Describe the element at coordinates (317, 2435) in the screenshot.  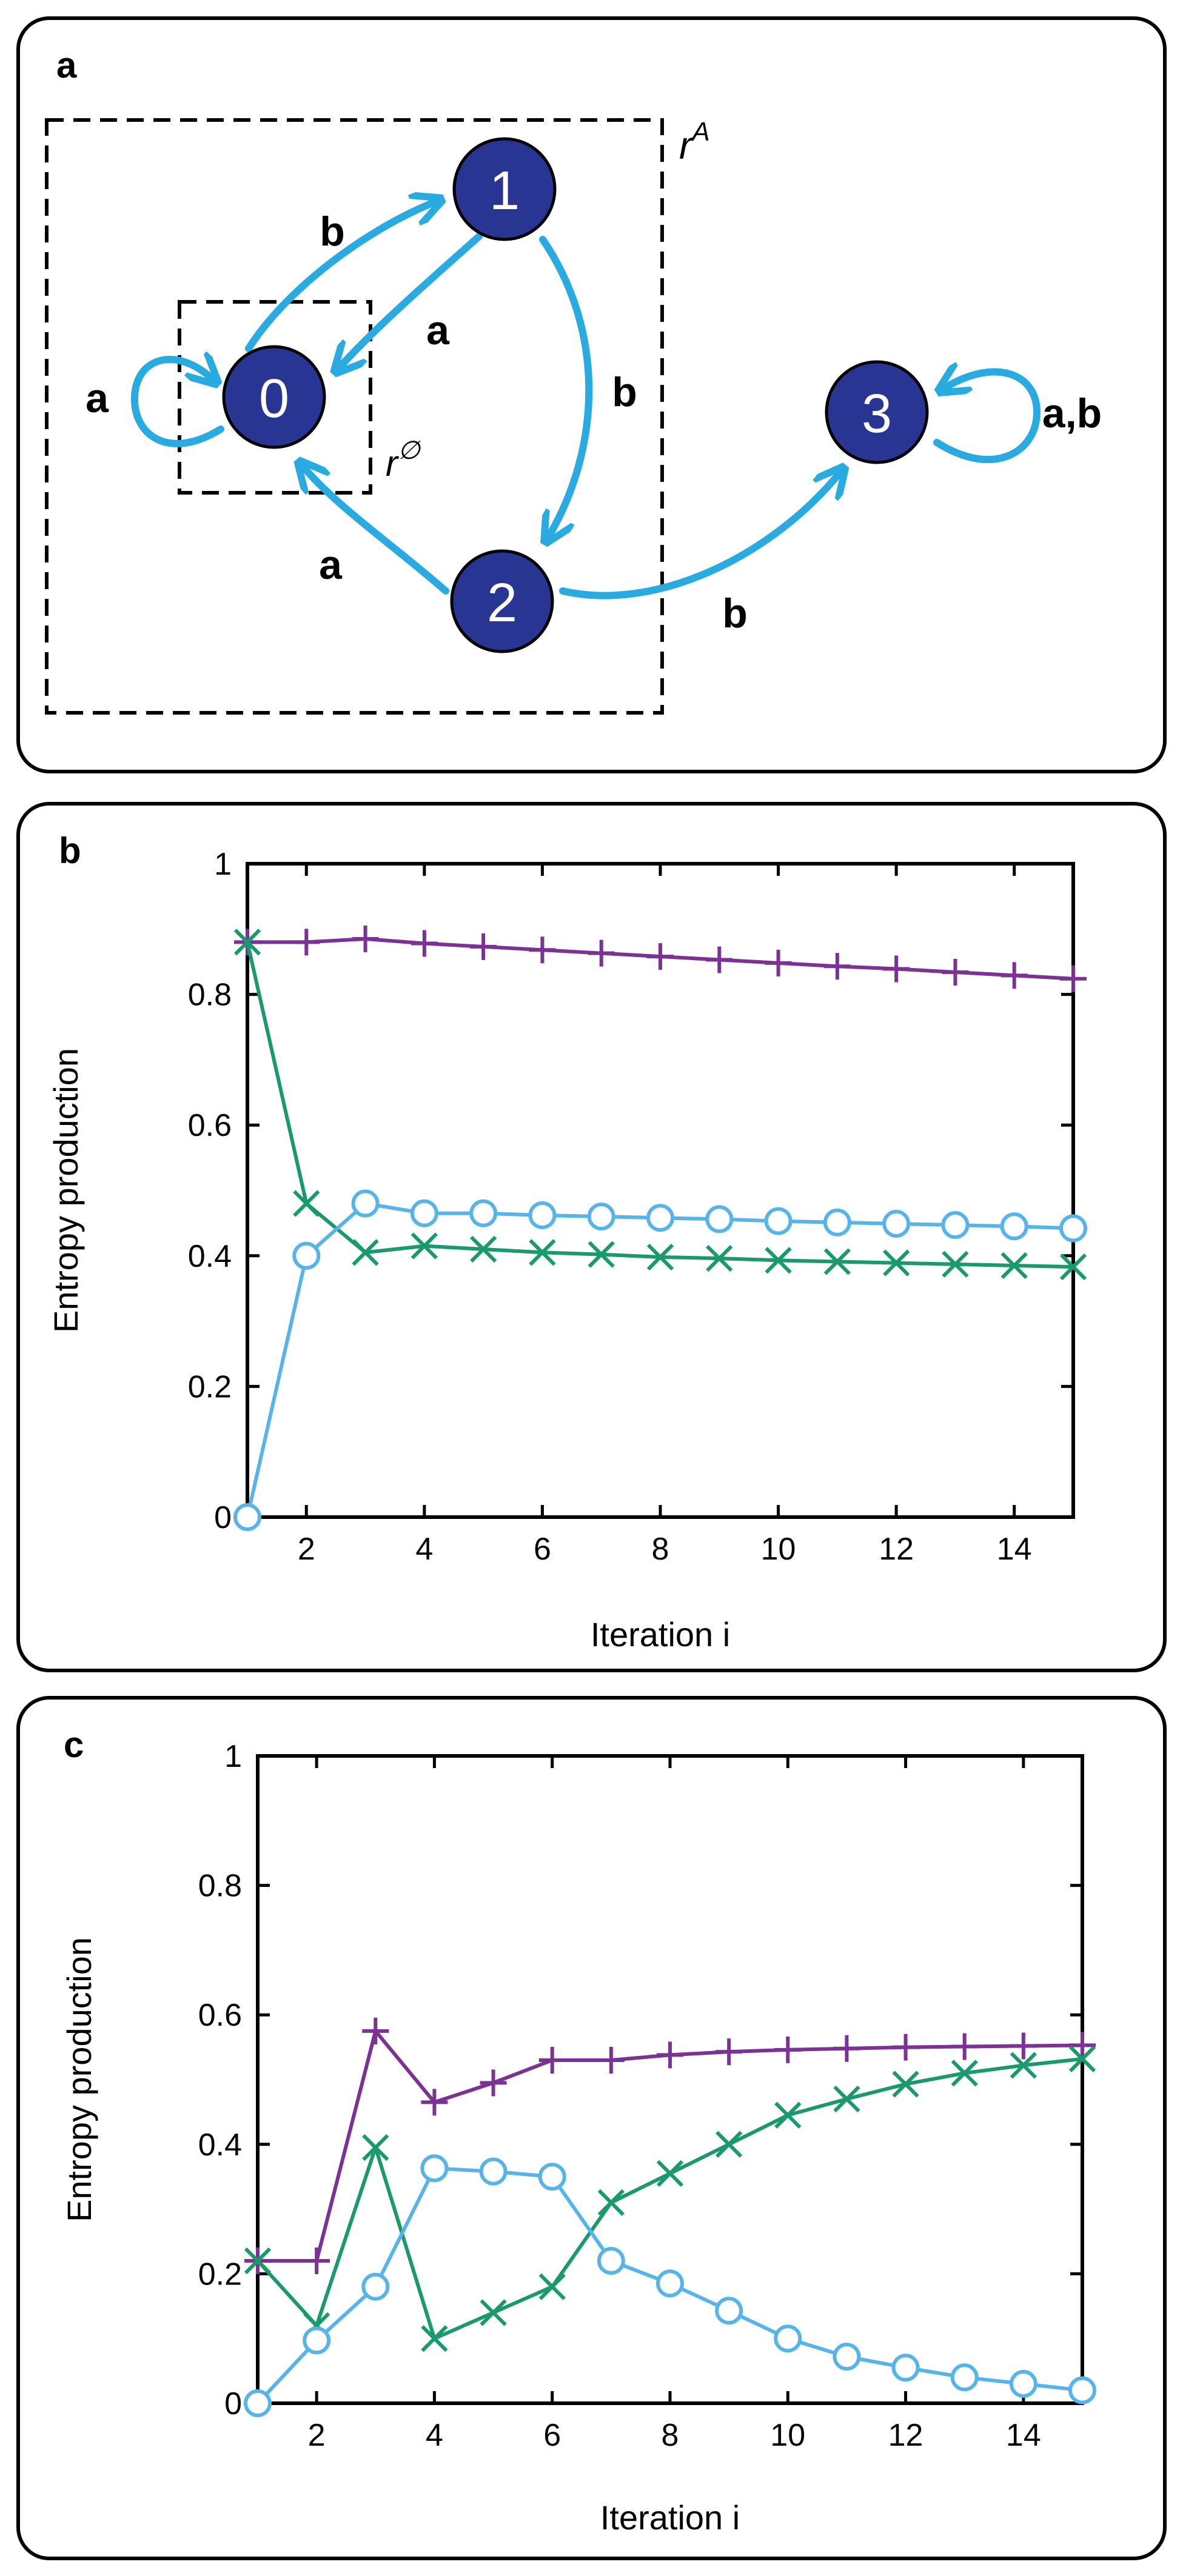
I see `chart-c-x-tick-label: 2` at that location.